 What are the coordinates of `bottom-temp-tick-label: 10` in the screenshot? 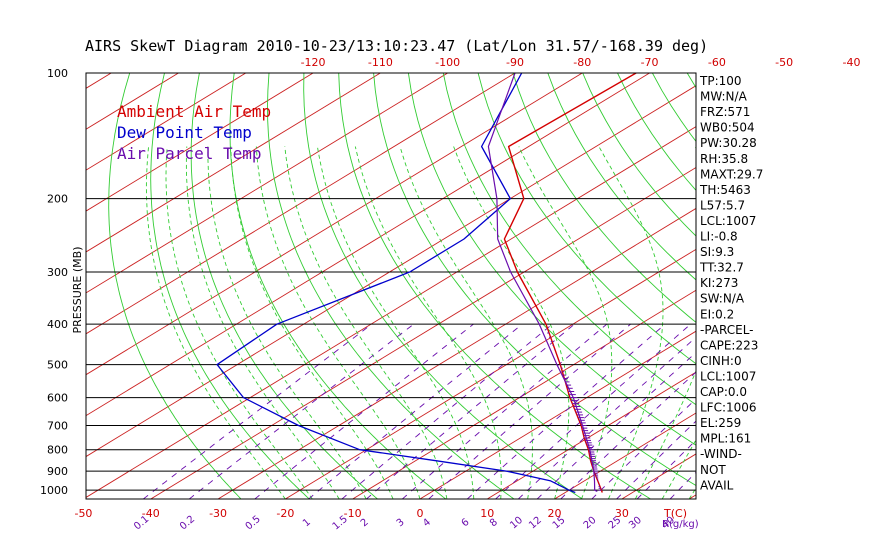 It's located at (487, 513).